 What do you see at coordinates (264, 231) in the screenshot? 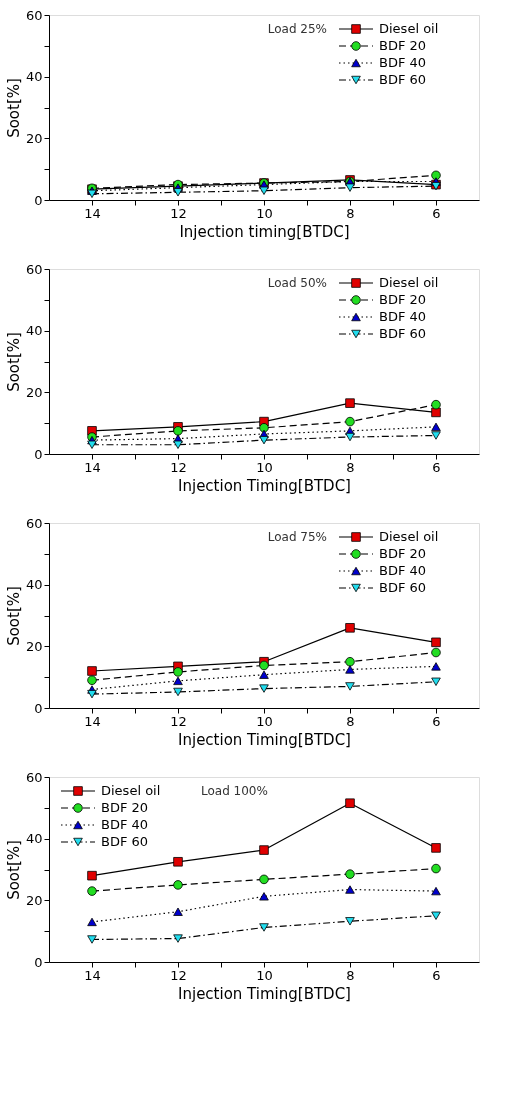
I see `x-axis-title: Injection timing[BTDC]` at bounding box center [264, 231].